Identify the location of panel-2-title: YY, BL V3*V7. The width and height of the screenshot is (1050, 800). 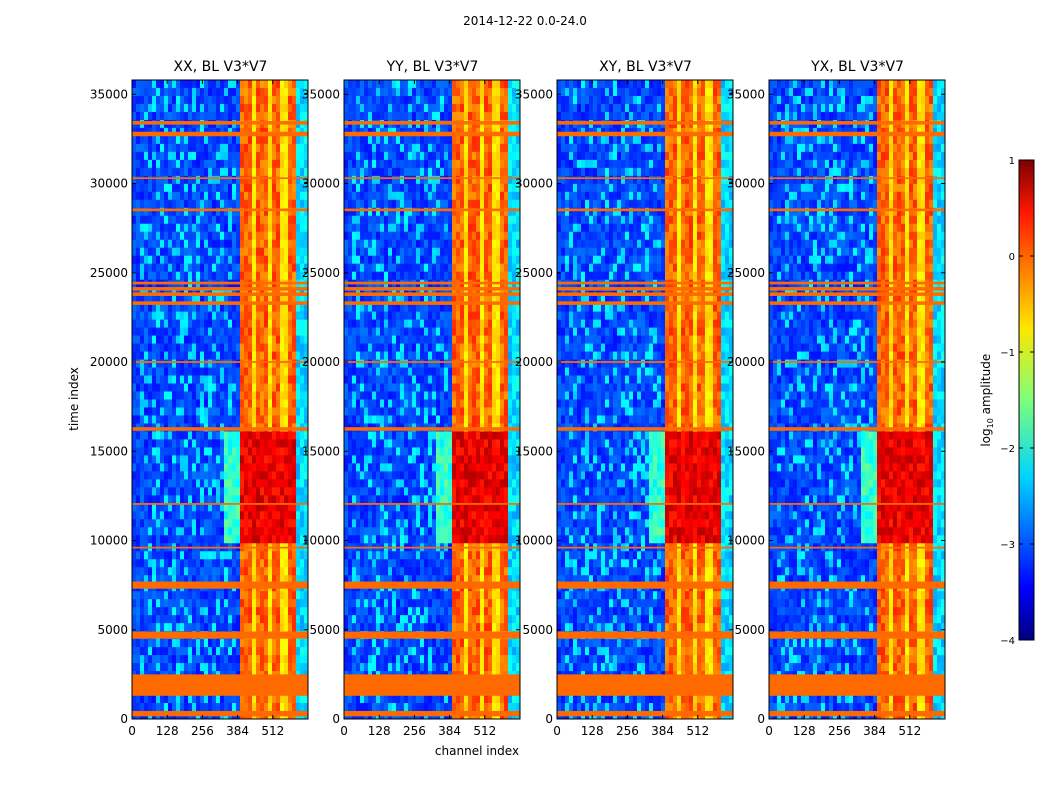
(432, 67).